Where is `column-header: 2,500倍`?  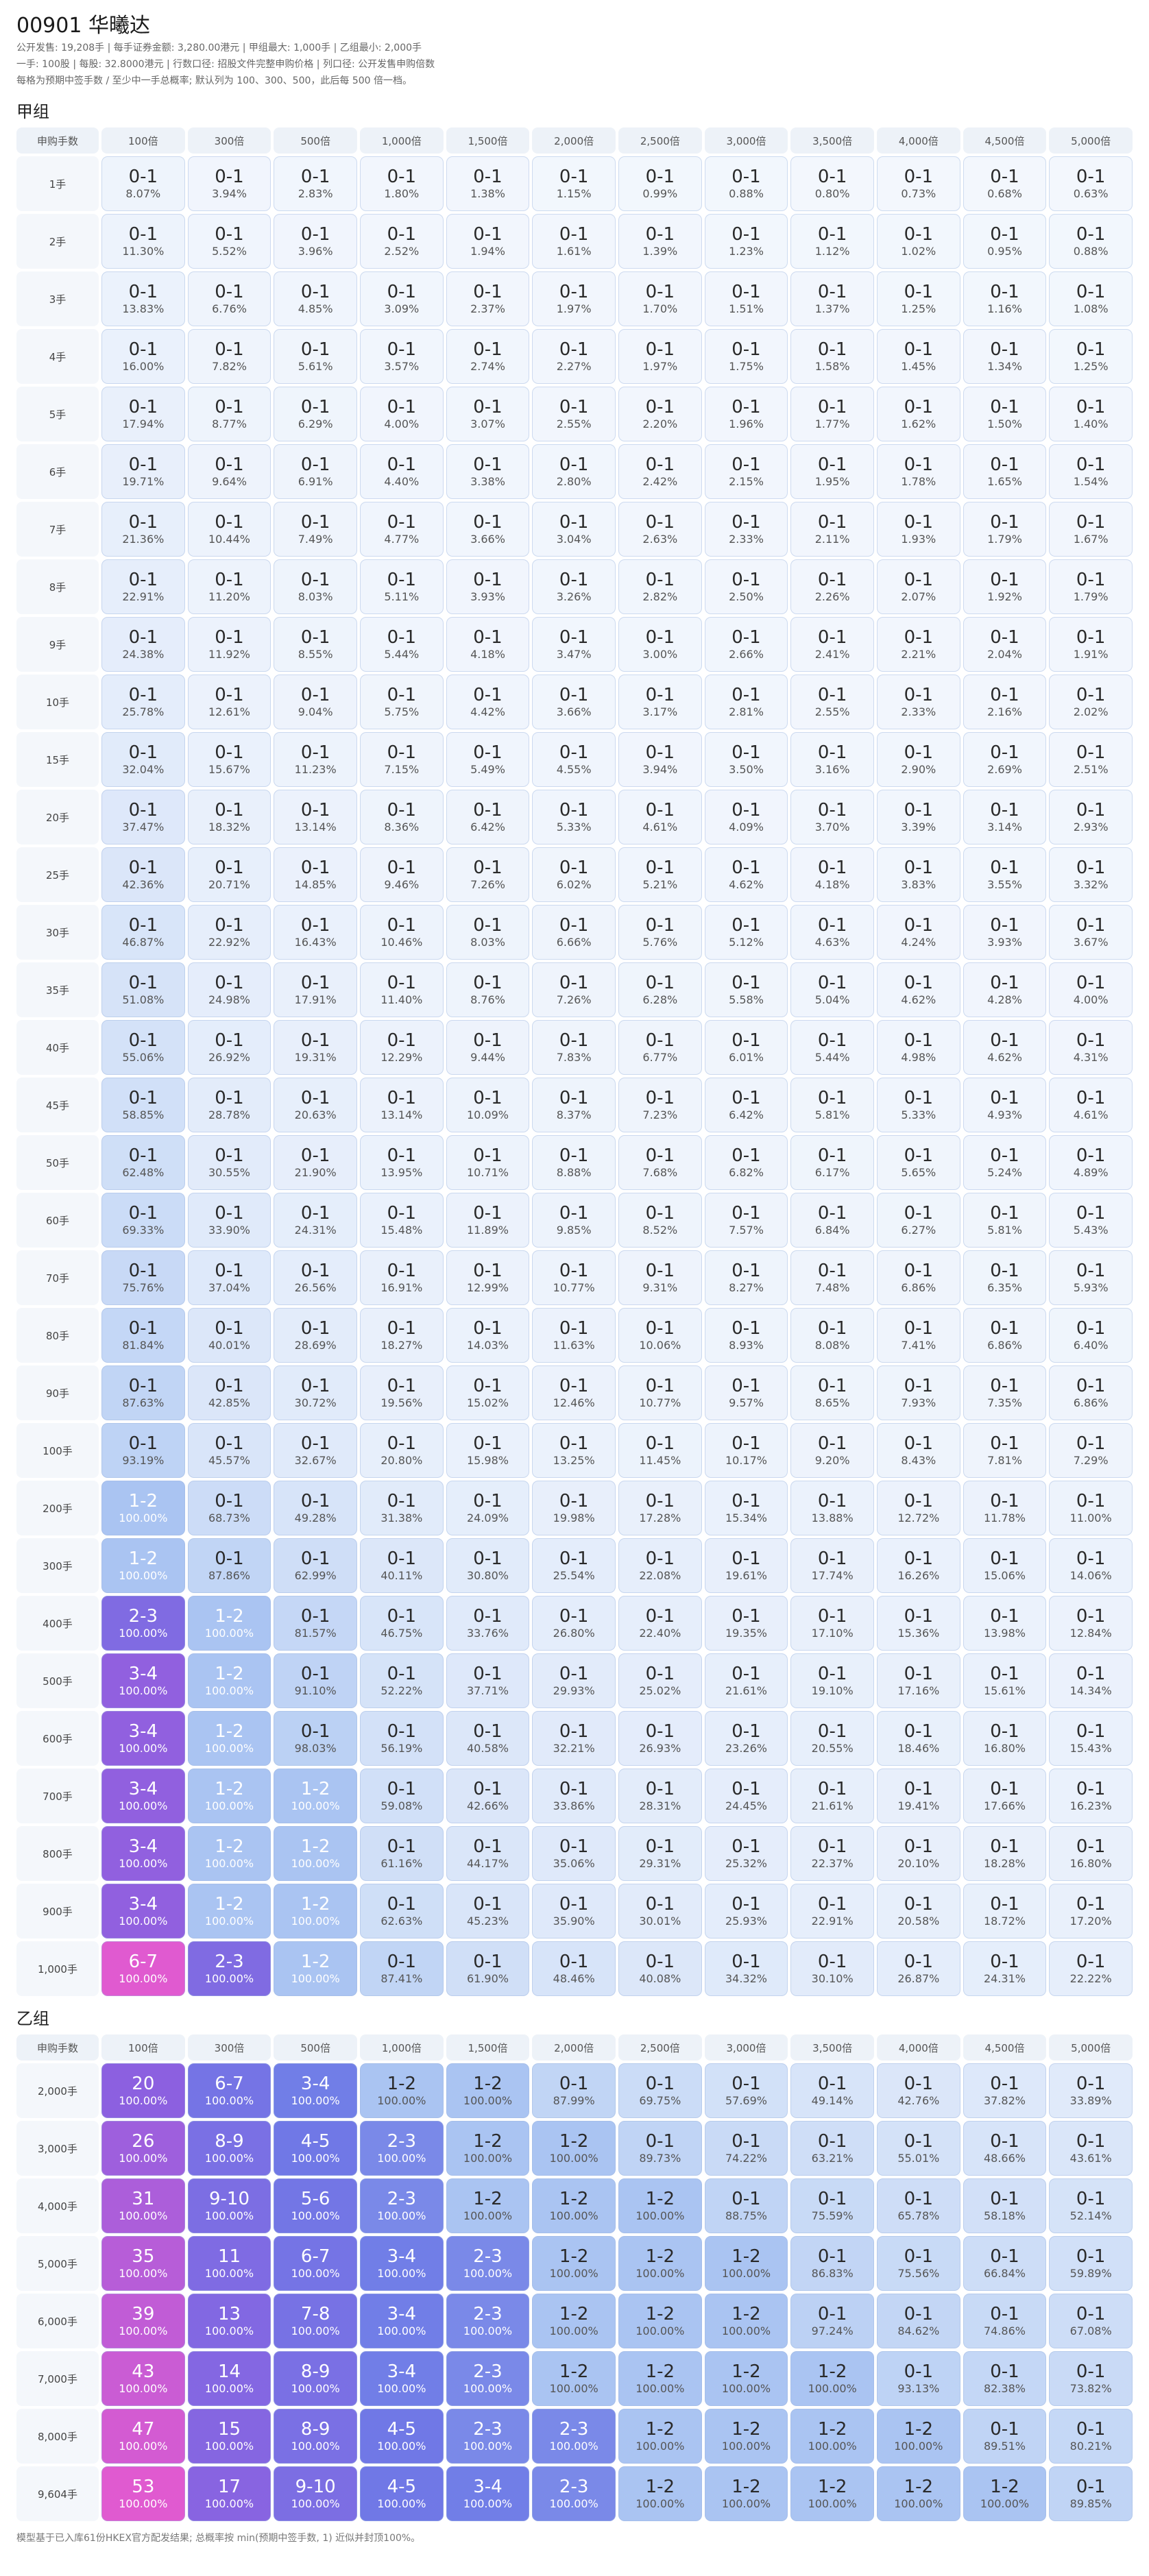 column-header: 2,500倍 is located at coordinates (660, 2047).